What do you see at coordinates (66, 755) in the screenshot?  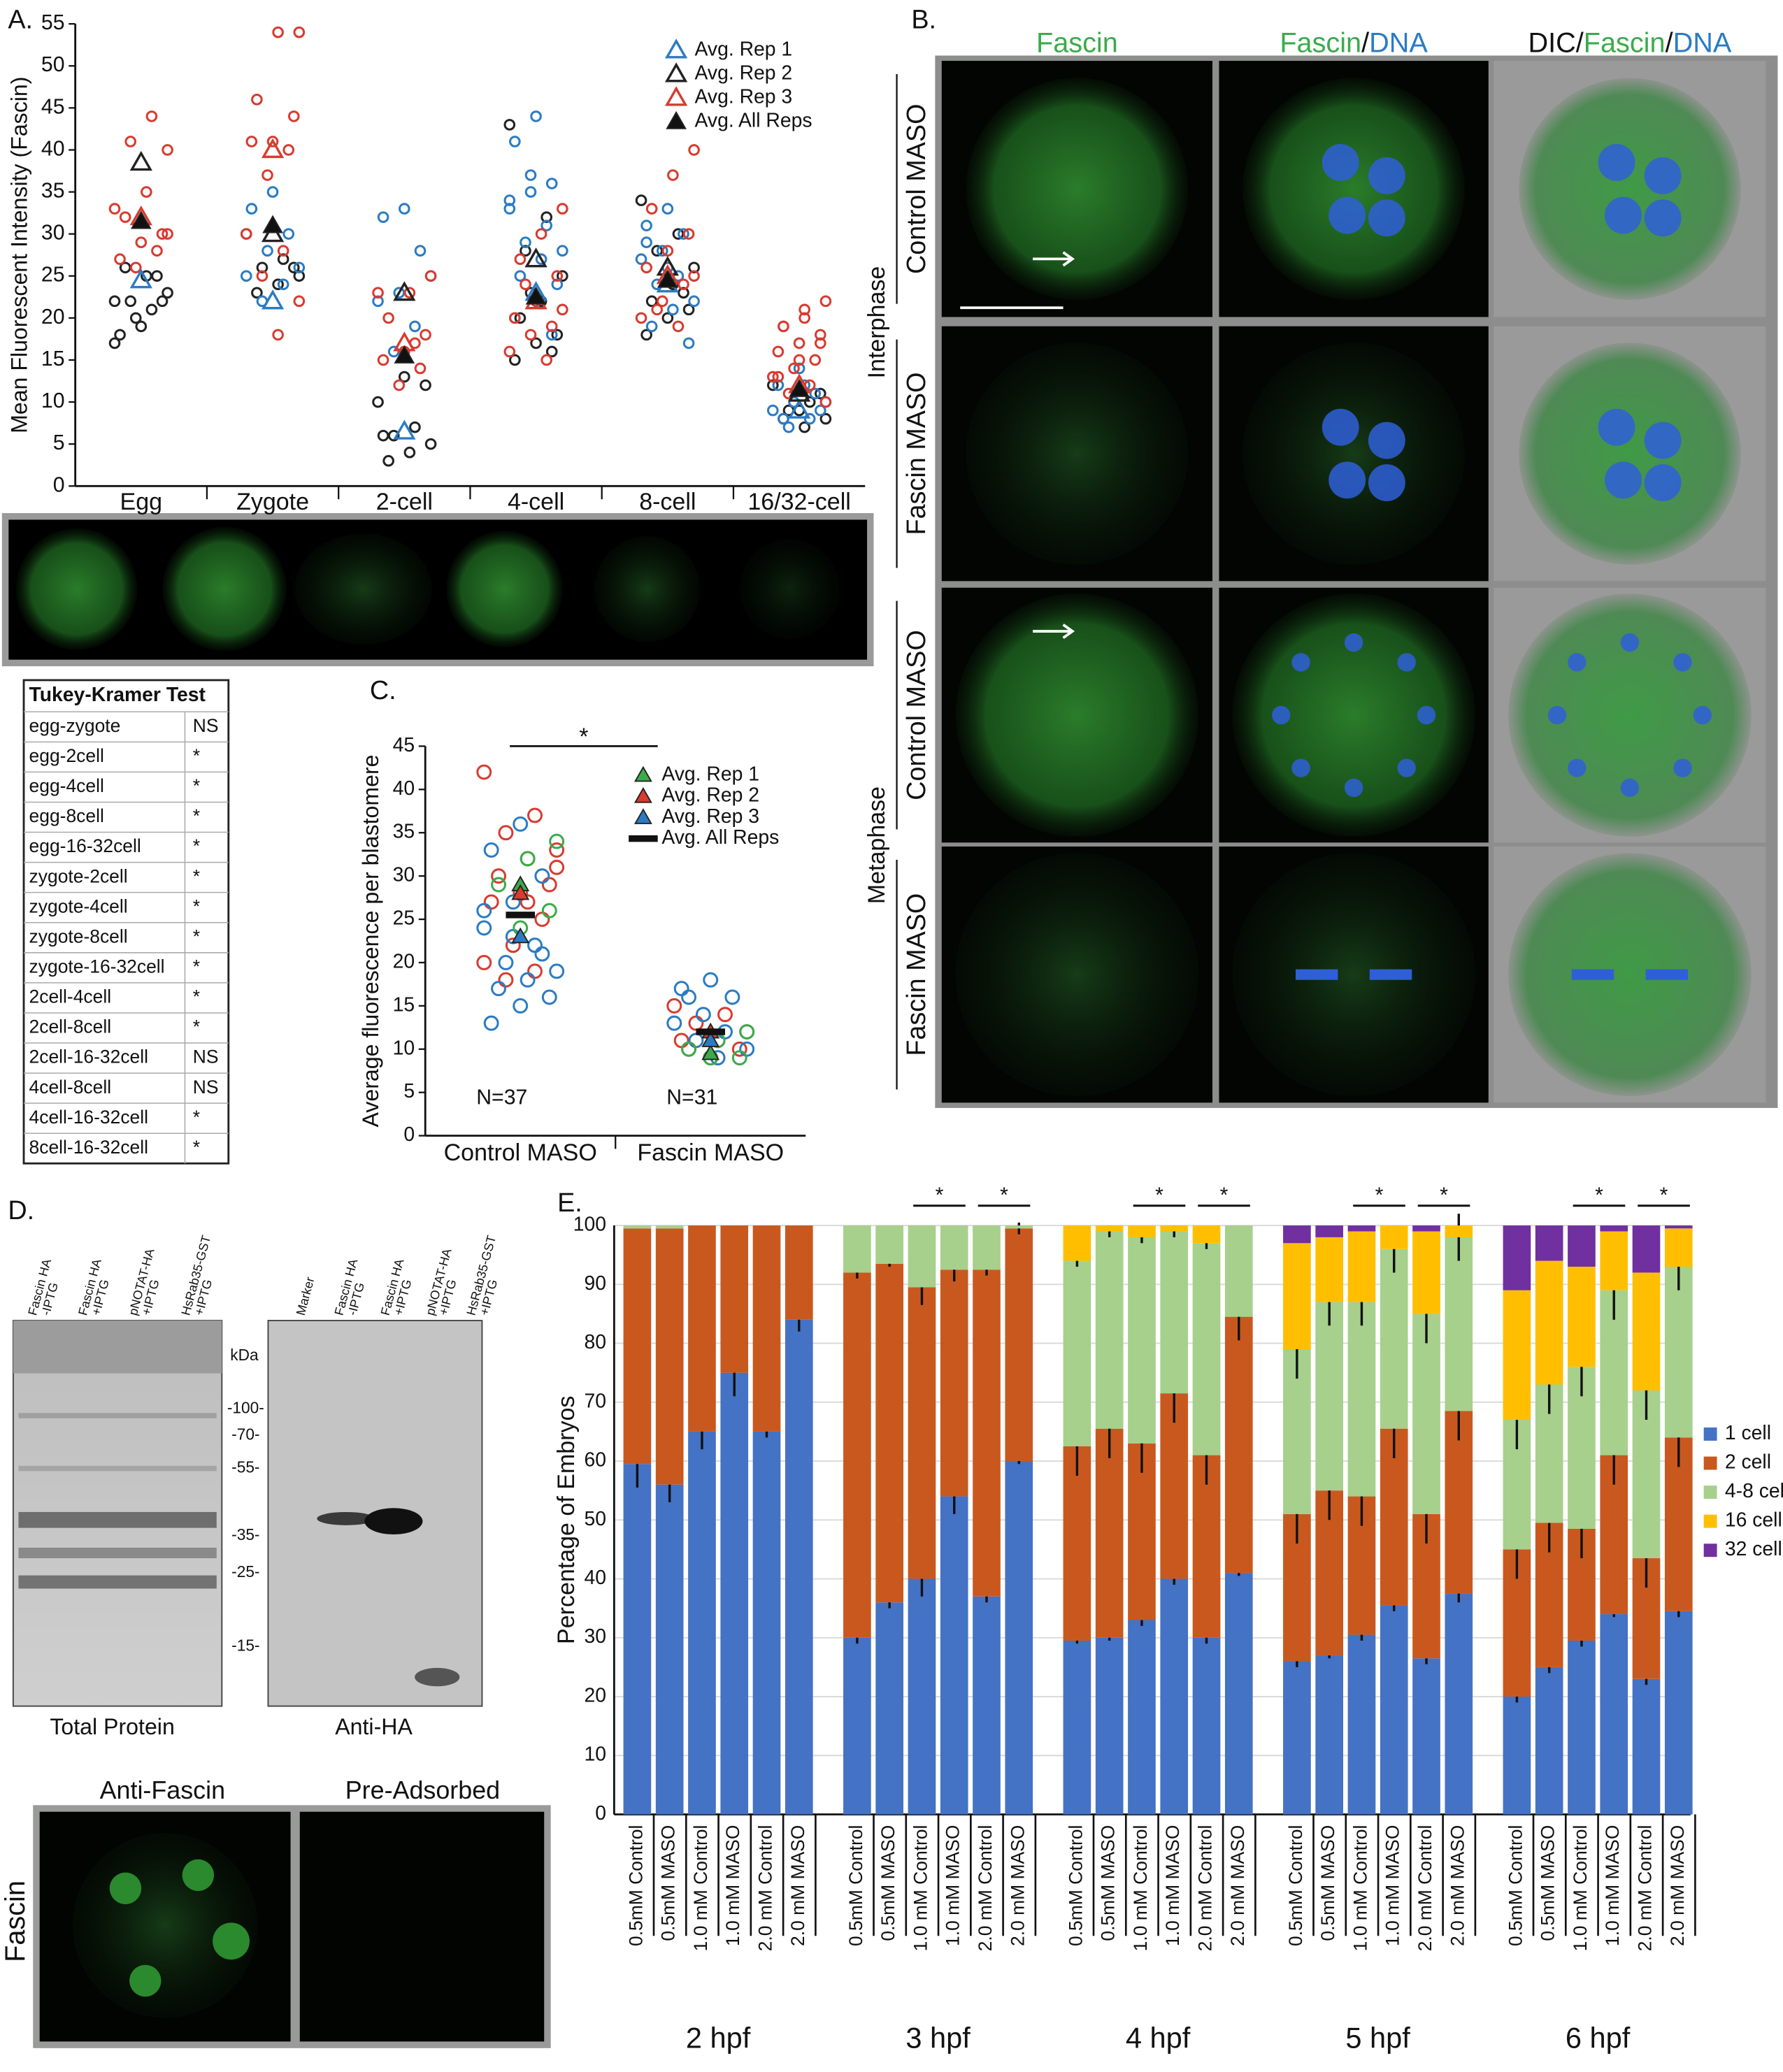 I see `table-cell: egg-2cell` at bounding box center [66, 755].